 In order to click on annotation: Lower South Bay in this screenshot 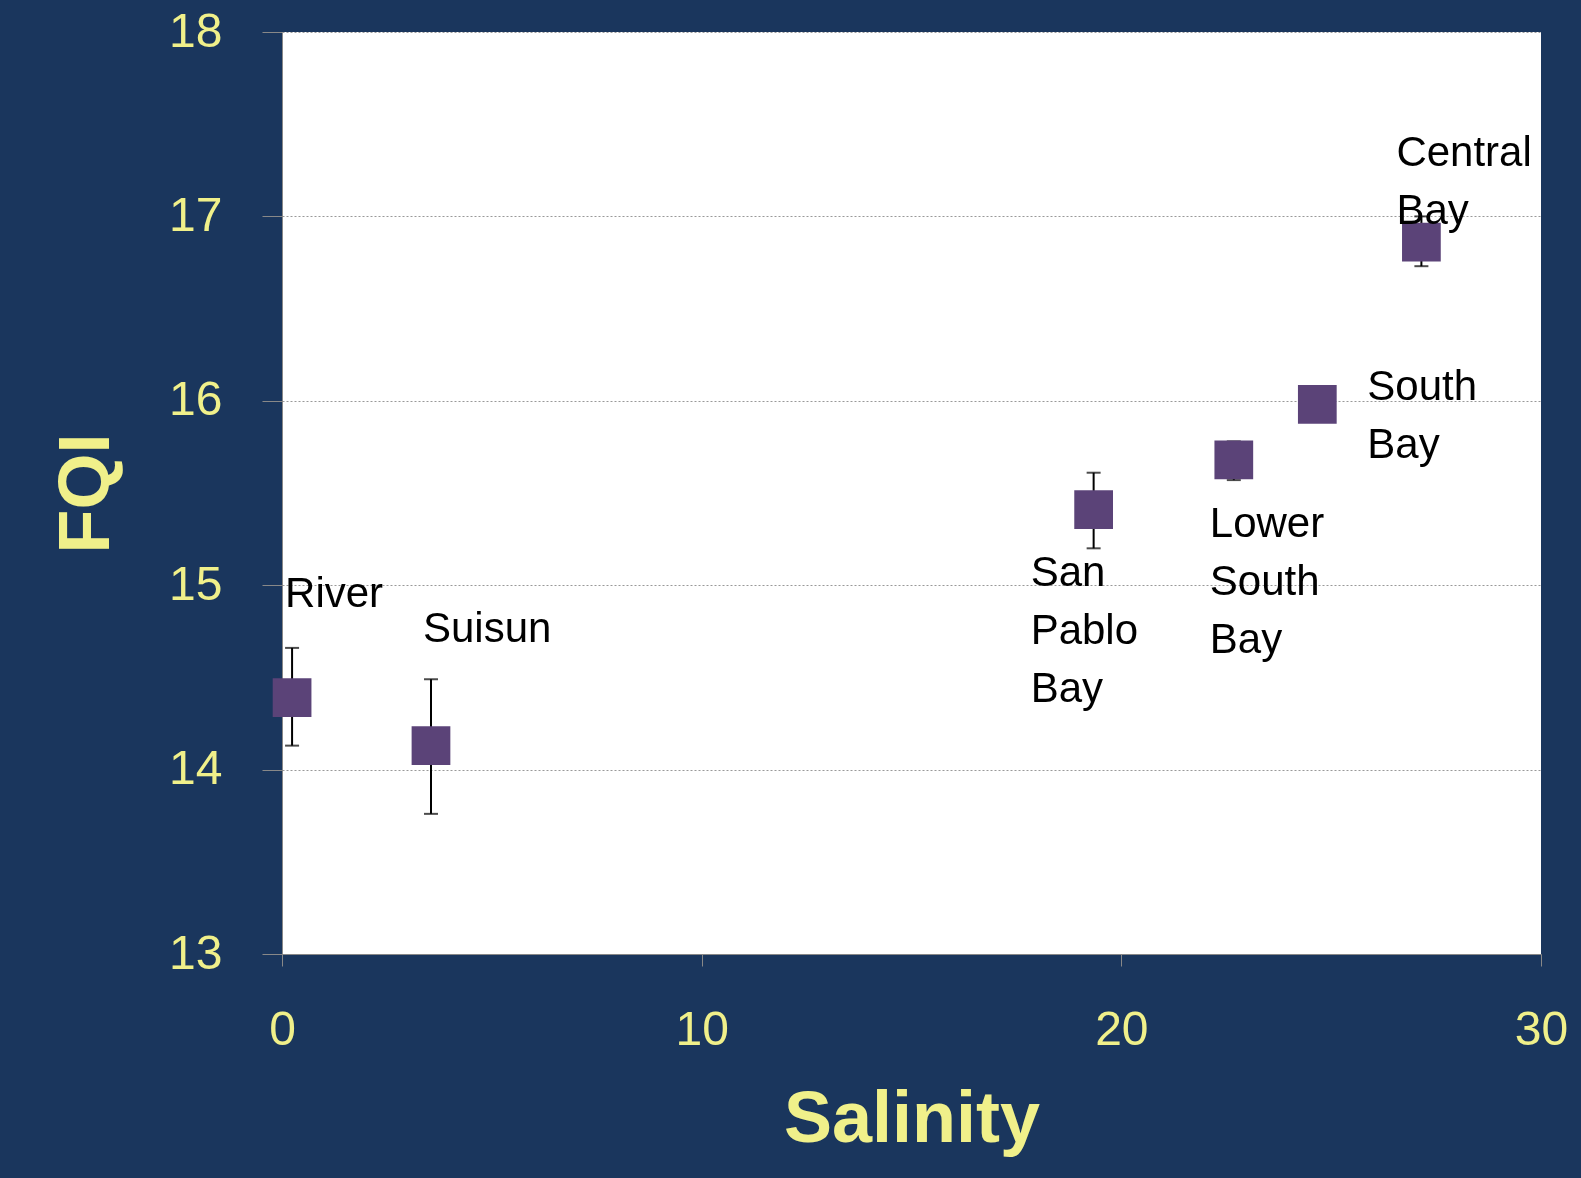, I will do `click(1267, 580)`.